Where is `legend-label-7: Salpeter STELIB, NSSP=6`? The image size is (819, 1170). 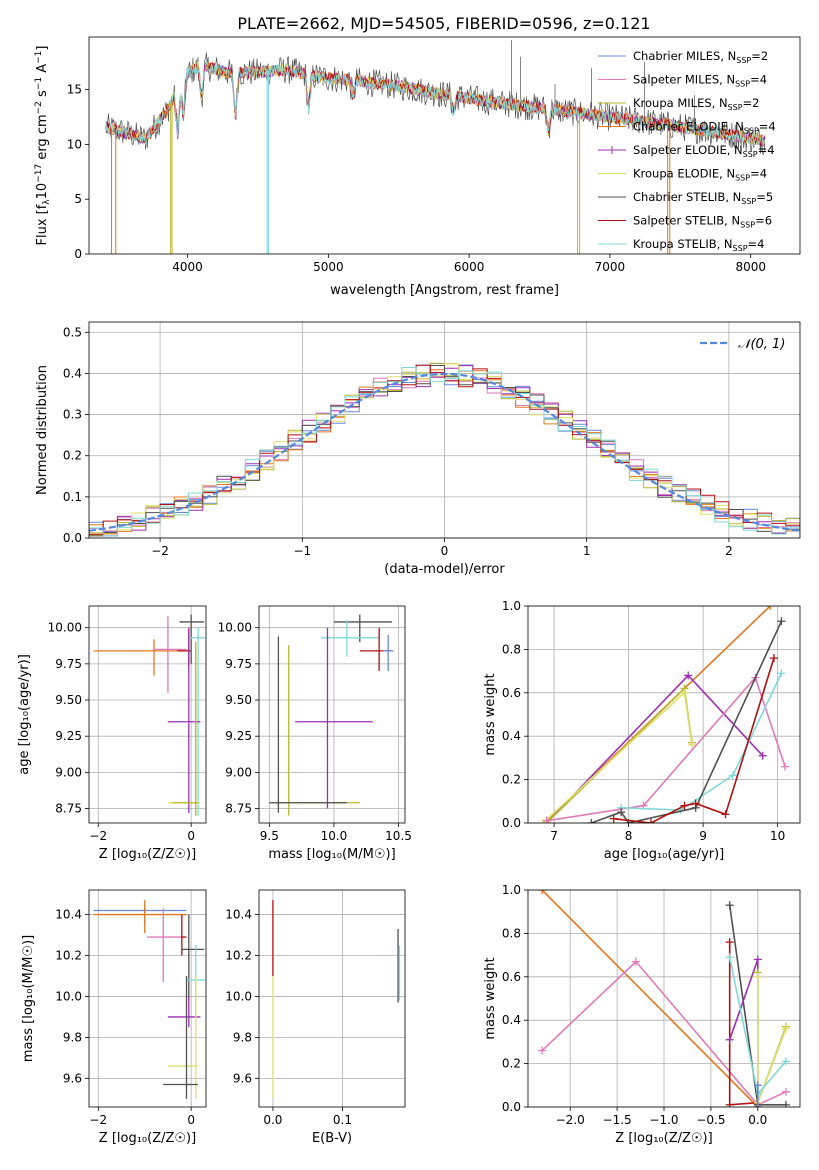
legend-label-7: Salpeter STELIB, NSSP=6 is located at coordinates (702, 222).